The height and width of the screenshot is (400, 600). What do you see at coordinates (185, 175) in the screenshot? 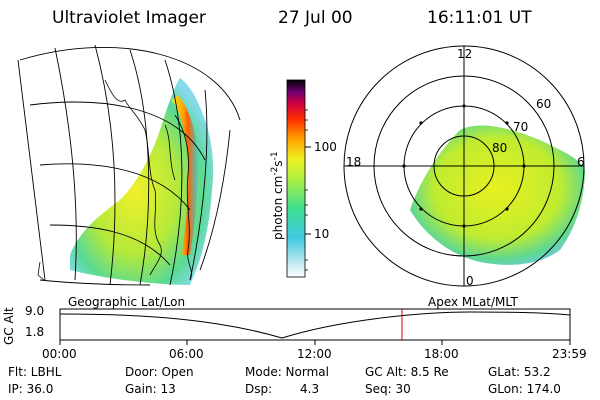
I see `aurora-oval-bright` at bounding box center [185, 175].